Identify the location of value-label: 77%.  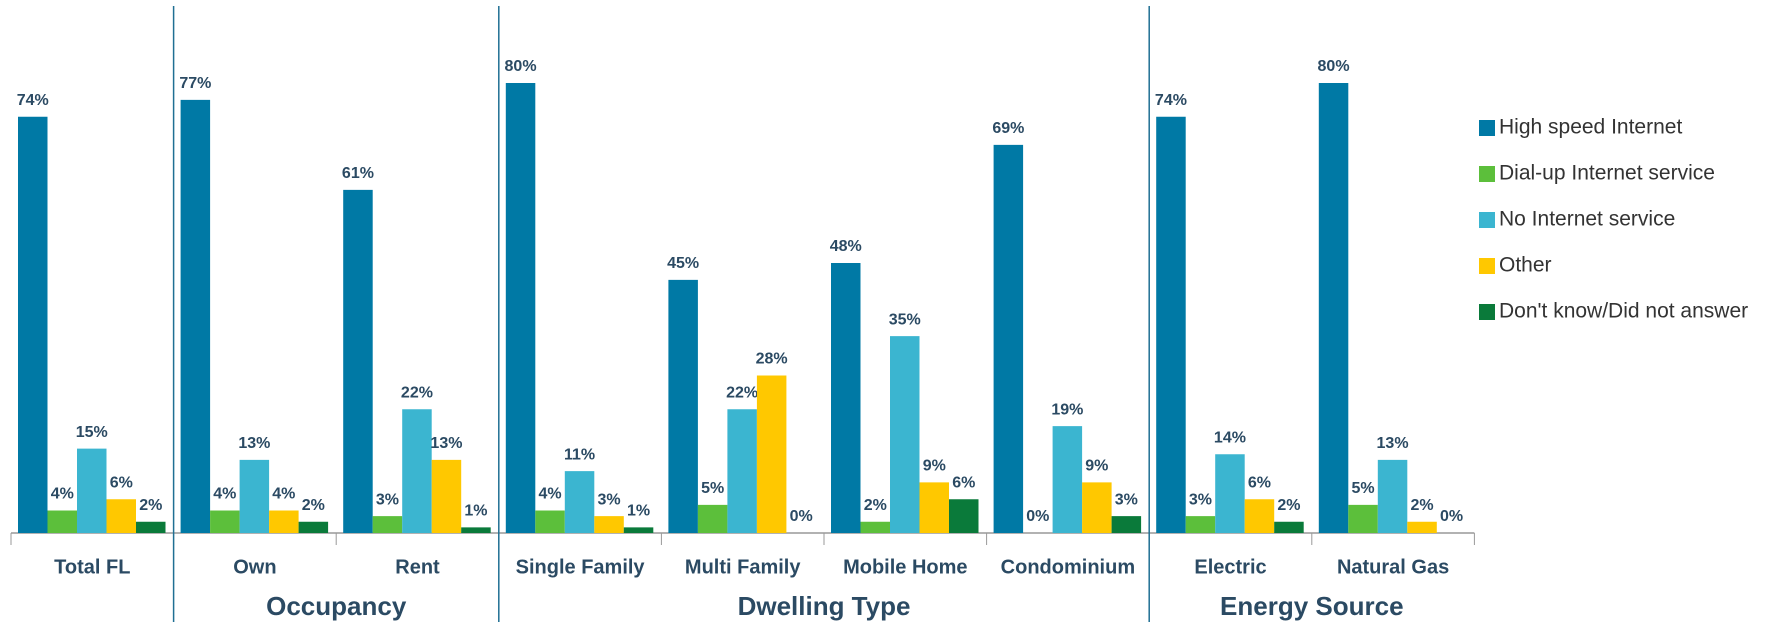
(195, 83).